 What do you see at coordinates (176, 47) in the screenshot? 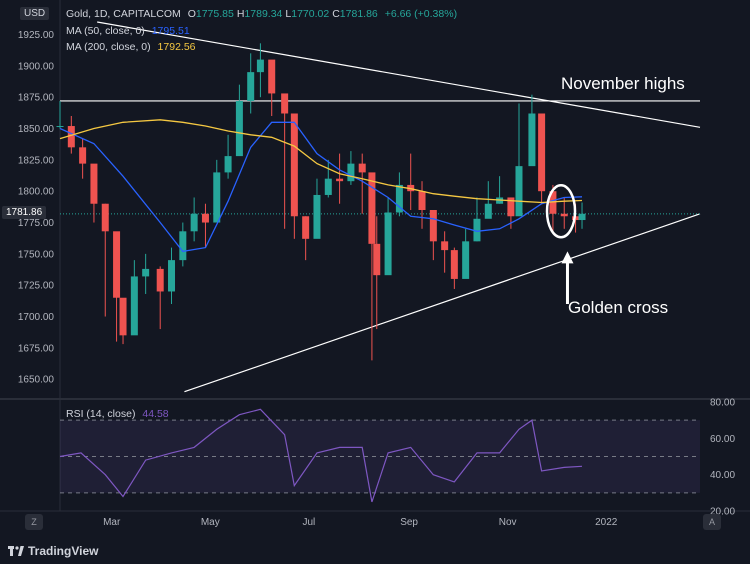
I see `ma200-value: 1792.56` at bounding box center [176, 47].